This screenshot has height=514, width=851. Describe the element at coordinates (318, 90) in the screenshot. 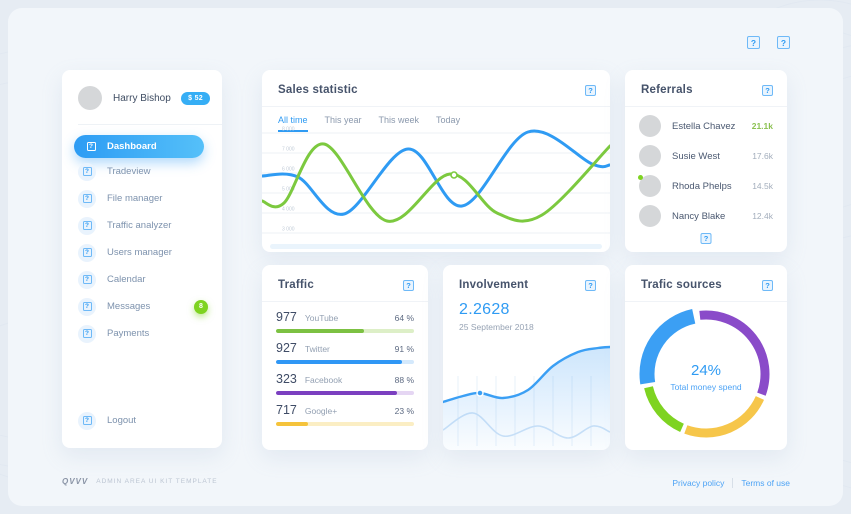

I see `card-title: Sales statistic` at that location.